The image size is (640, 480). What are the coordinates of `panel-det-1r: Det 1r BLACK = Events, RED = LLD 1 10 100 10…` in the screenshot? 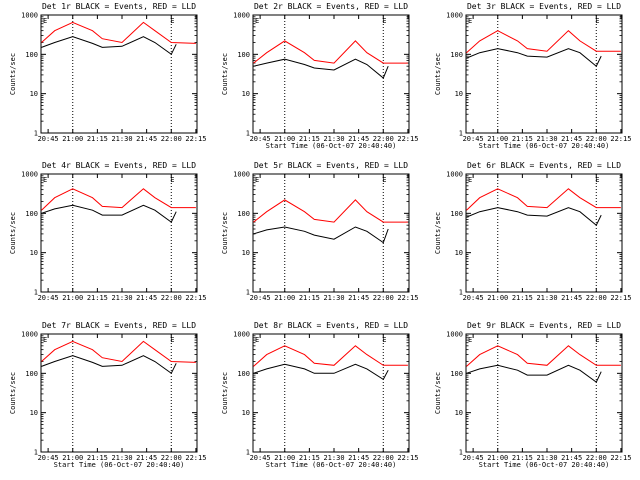 It's located at (107, 72).